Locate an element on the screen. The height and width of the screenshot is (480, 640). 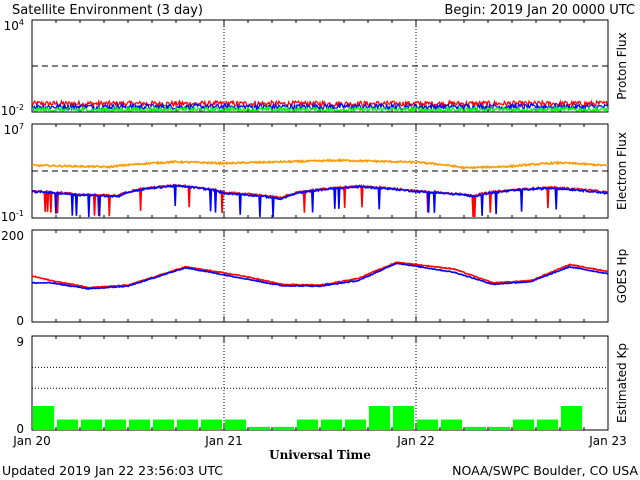
x-tick-label: Jan 22 is located at coordinates (415, 441).